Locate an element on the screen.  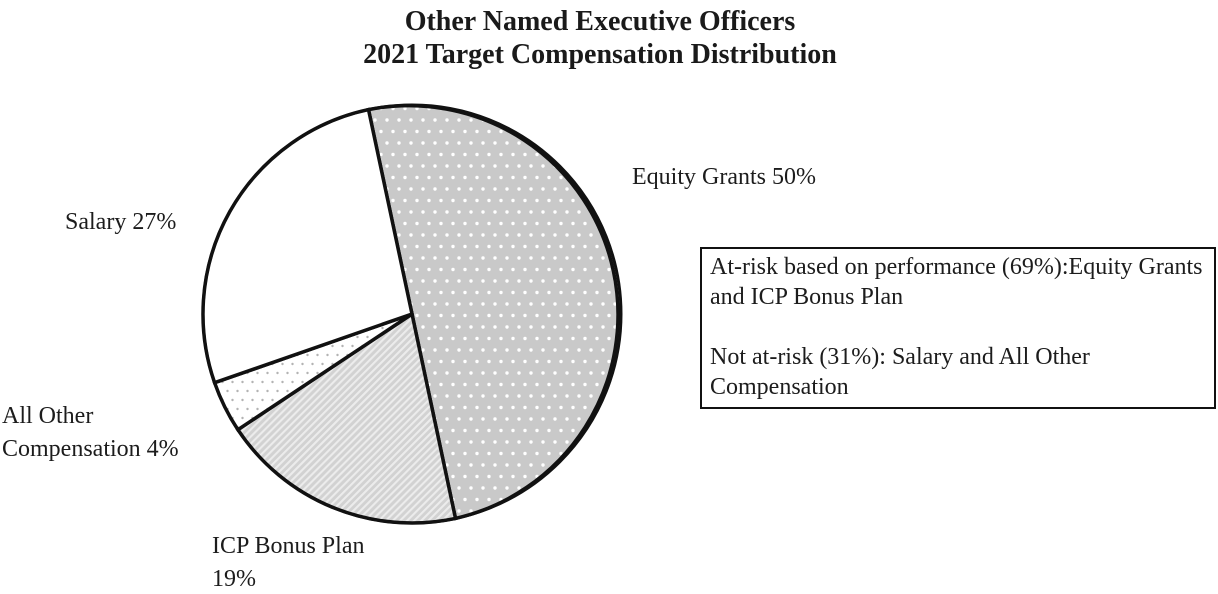
slice-label-salary: Salary 27% is located at coordinates (120, 222).